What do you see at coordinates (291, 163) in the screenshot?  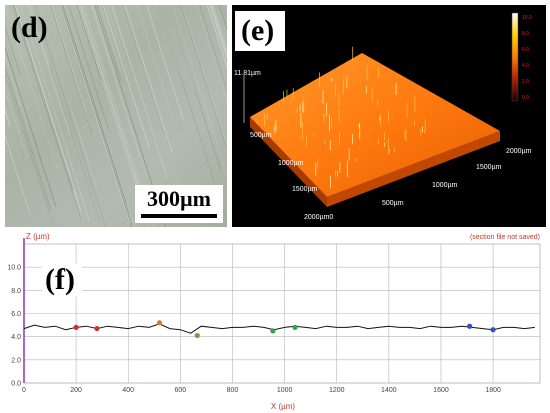 I see `axis-label-y-1000: 1000µm` at bounding box center [291, 163].